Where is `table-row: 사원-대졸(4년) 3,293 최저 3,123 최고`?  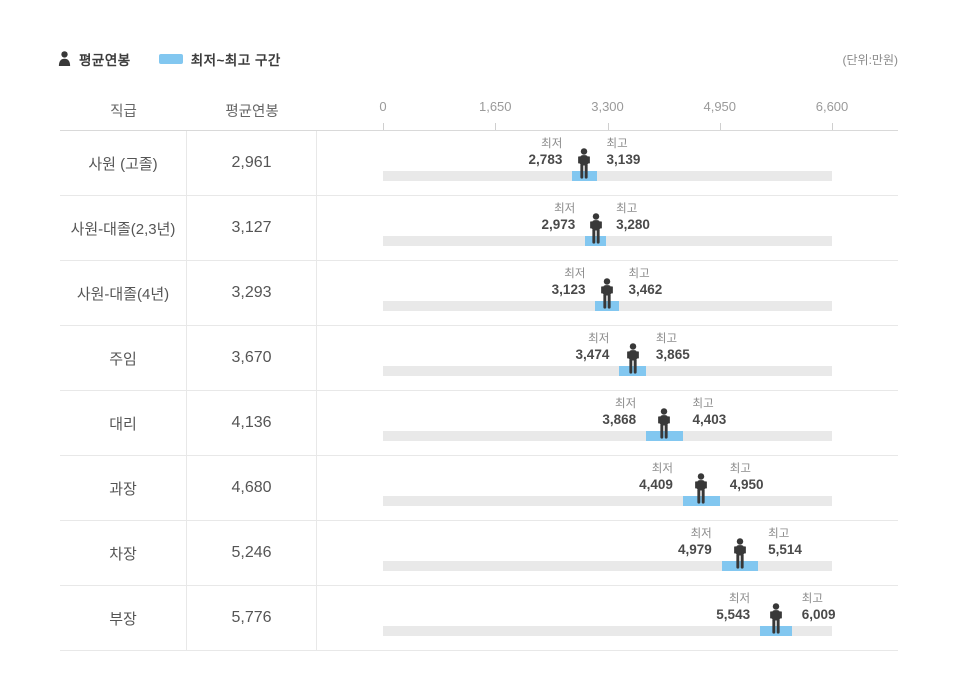 table-row: 사원-대졸(4년) 3,293 최저 3,123 최고 is located at coordinates (479, 293).